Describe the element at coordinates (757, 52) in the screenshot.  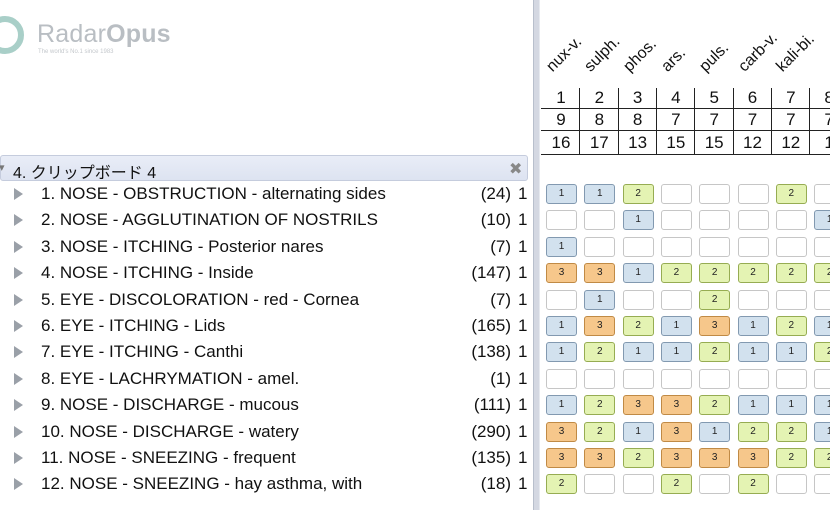
I see `remedy-name: carb-v.` at that location.